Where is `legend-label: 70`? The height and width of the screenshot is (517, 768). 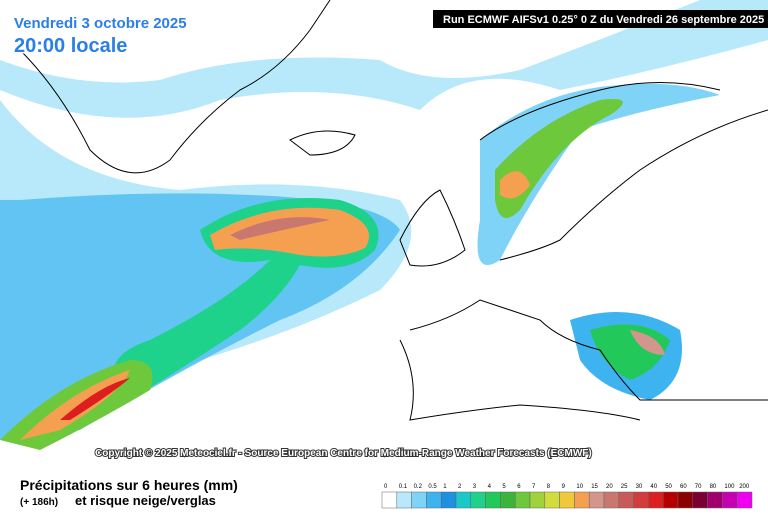 legend-label: 70 is located at coordinates (698, 487).